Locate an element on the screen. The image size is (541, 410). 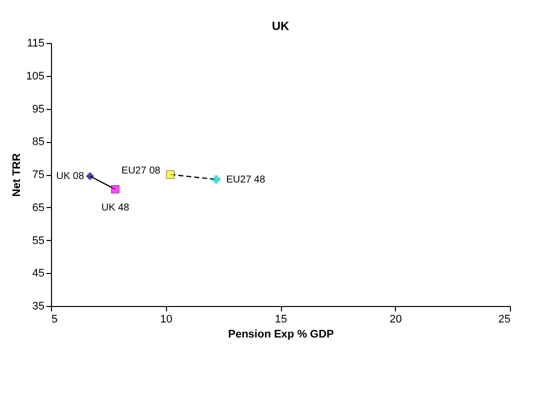
series-label: EU27 48 is located at coordinates (246, 180).